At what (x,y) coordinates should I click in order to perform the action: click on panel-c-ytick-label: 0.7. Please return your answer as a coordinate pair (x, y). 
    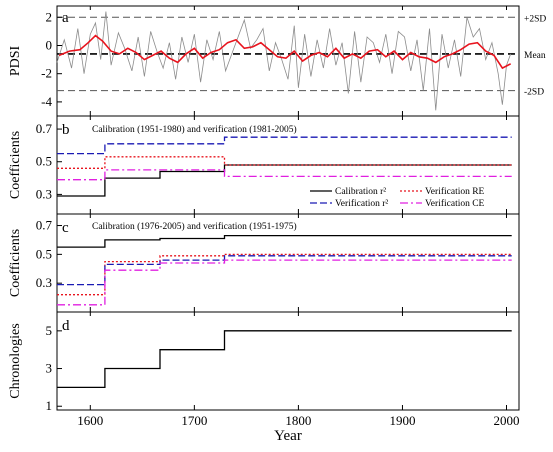
    Looking at the image, I should click on (44, 225).